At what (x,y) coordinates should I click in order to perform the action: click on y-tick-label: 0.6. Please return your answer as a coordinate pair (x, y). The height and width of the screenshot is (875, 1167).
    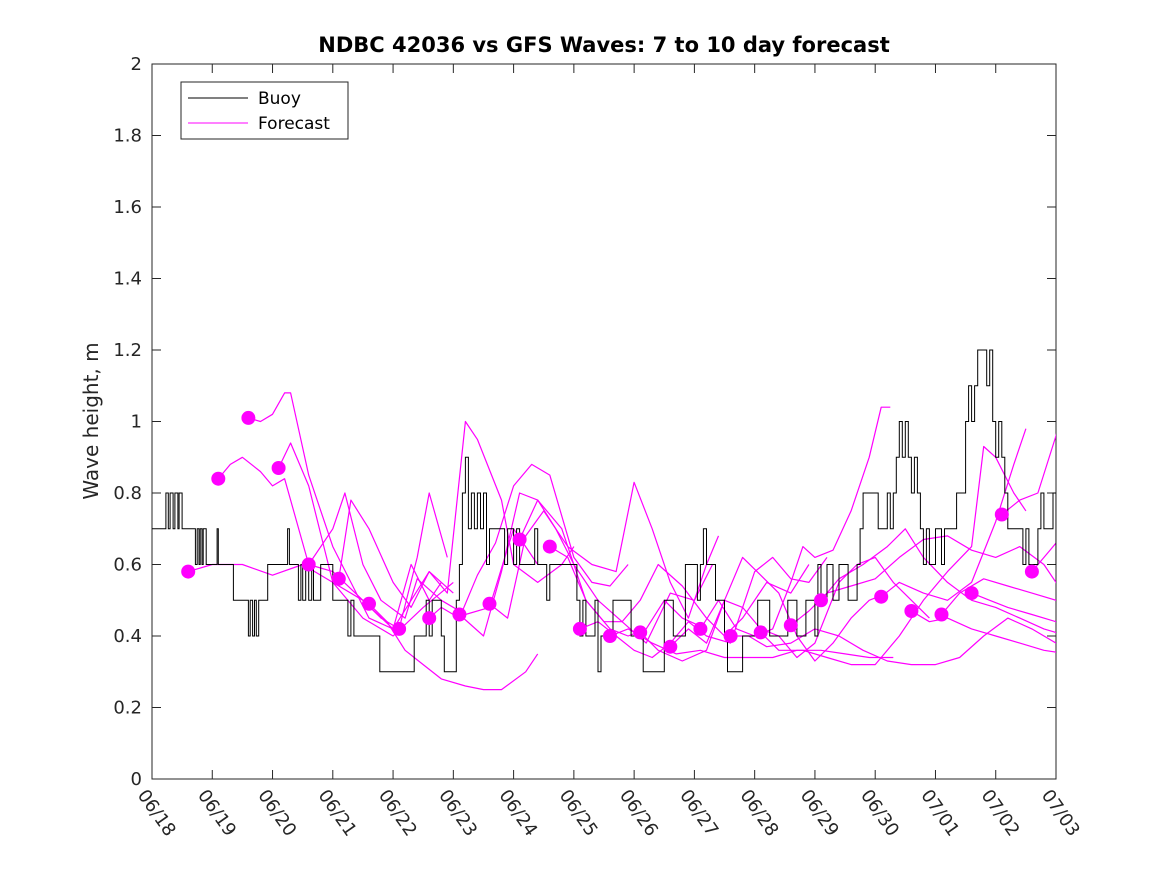
    Looking at the image, I should click on (127, 565).